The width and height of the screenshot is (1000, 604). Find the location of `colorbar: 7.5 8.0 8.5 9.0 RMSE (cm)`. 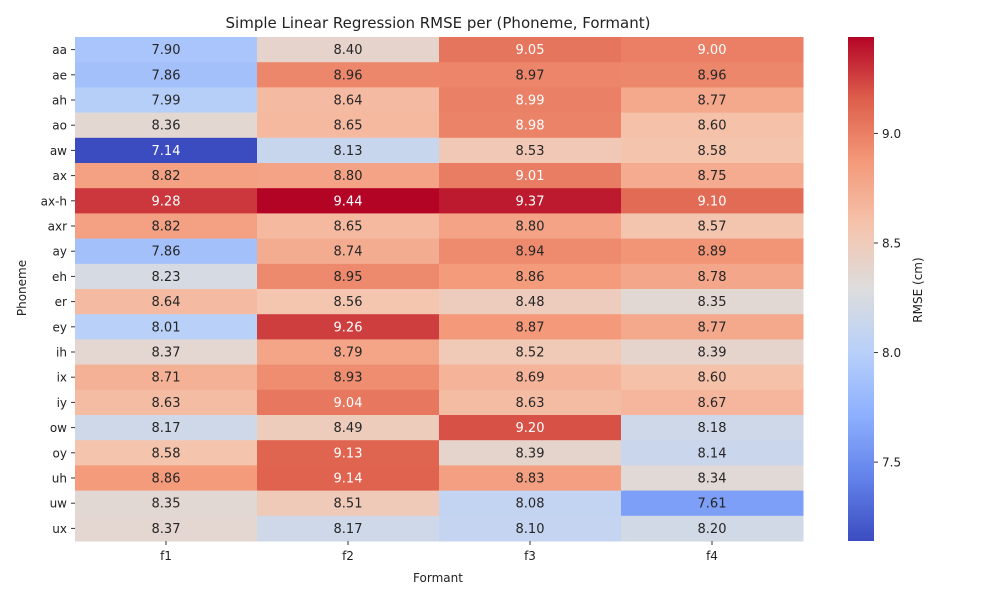

colorbar: 7.5 8.0 8.5 9.0 RMSE (cm) is located at coordinates (886, 289).